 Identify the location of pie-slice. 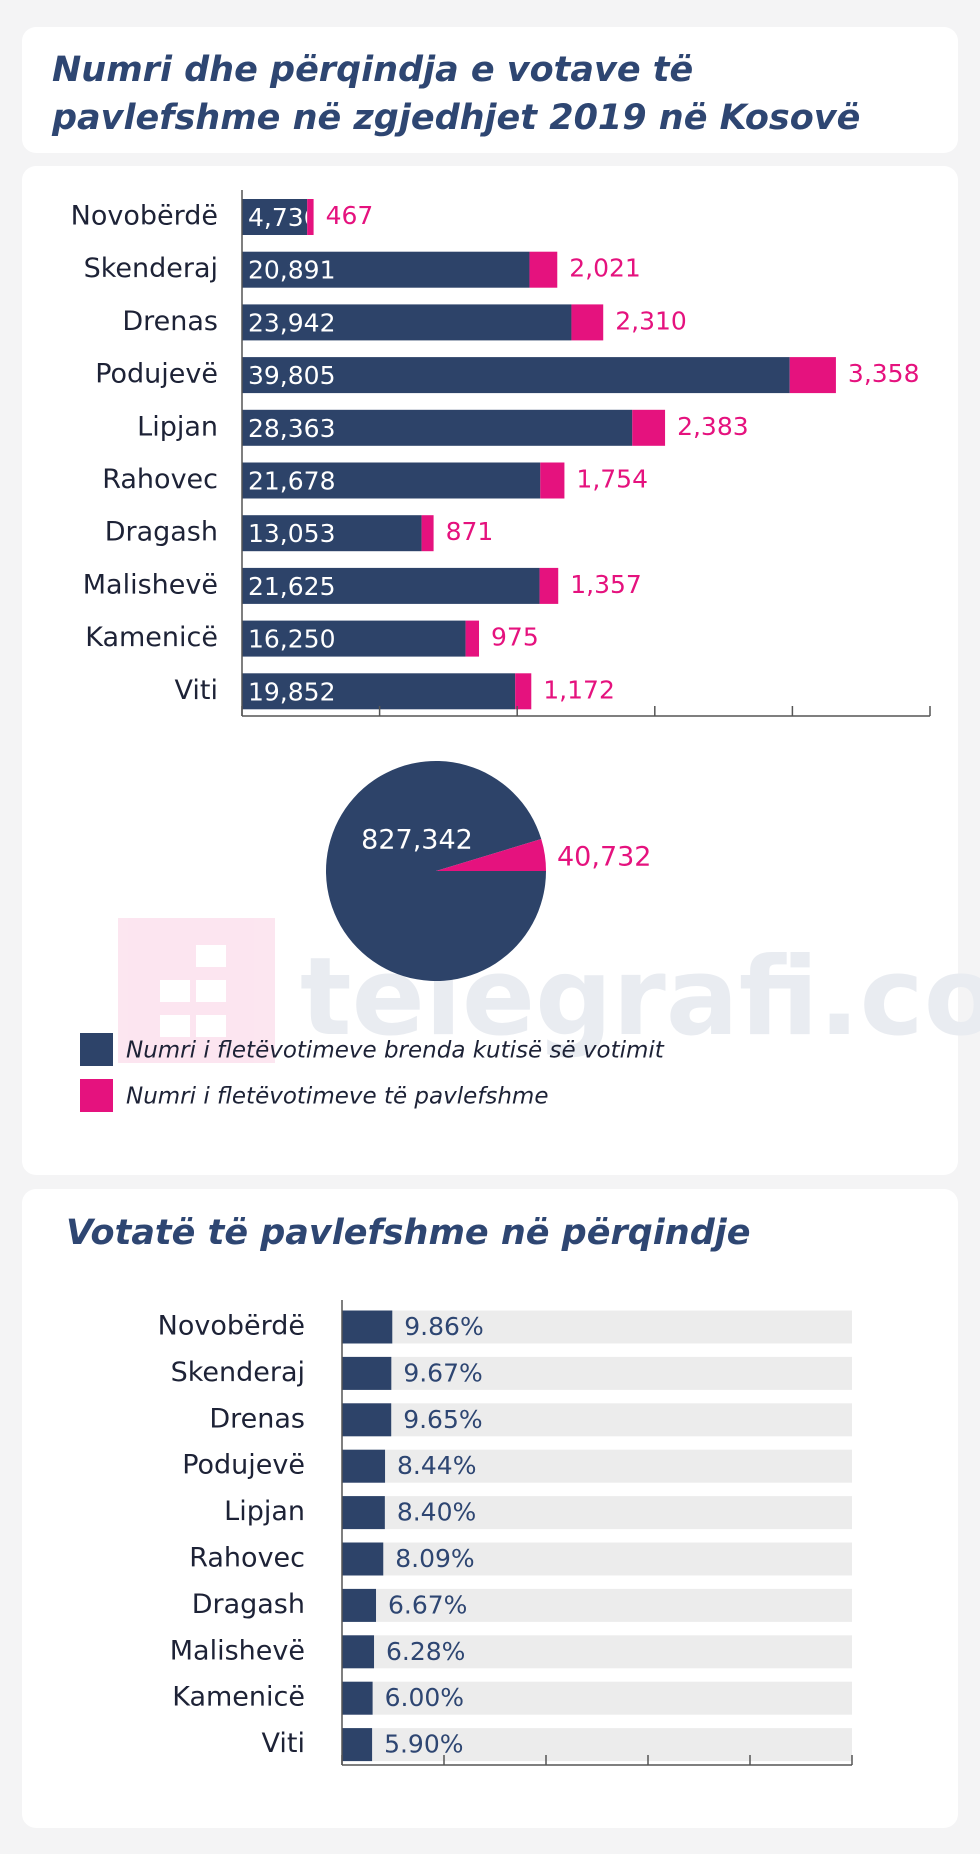
(491, 855).